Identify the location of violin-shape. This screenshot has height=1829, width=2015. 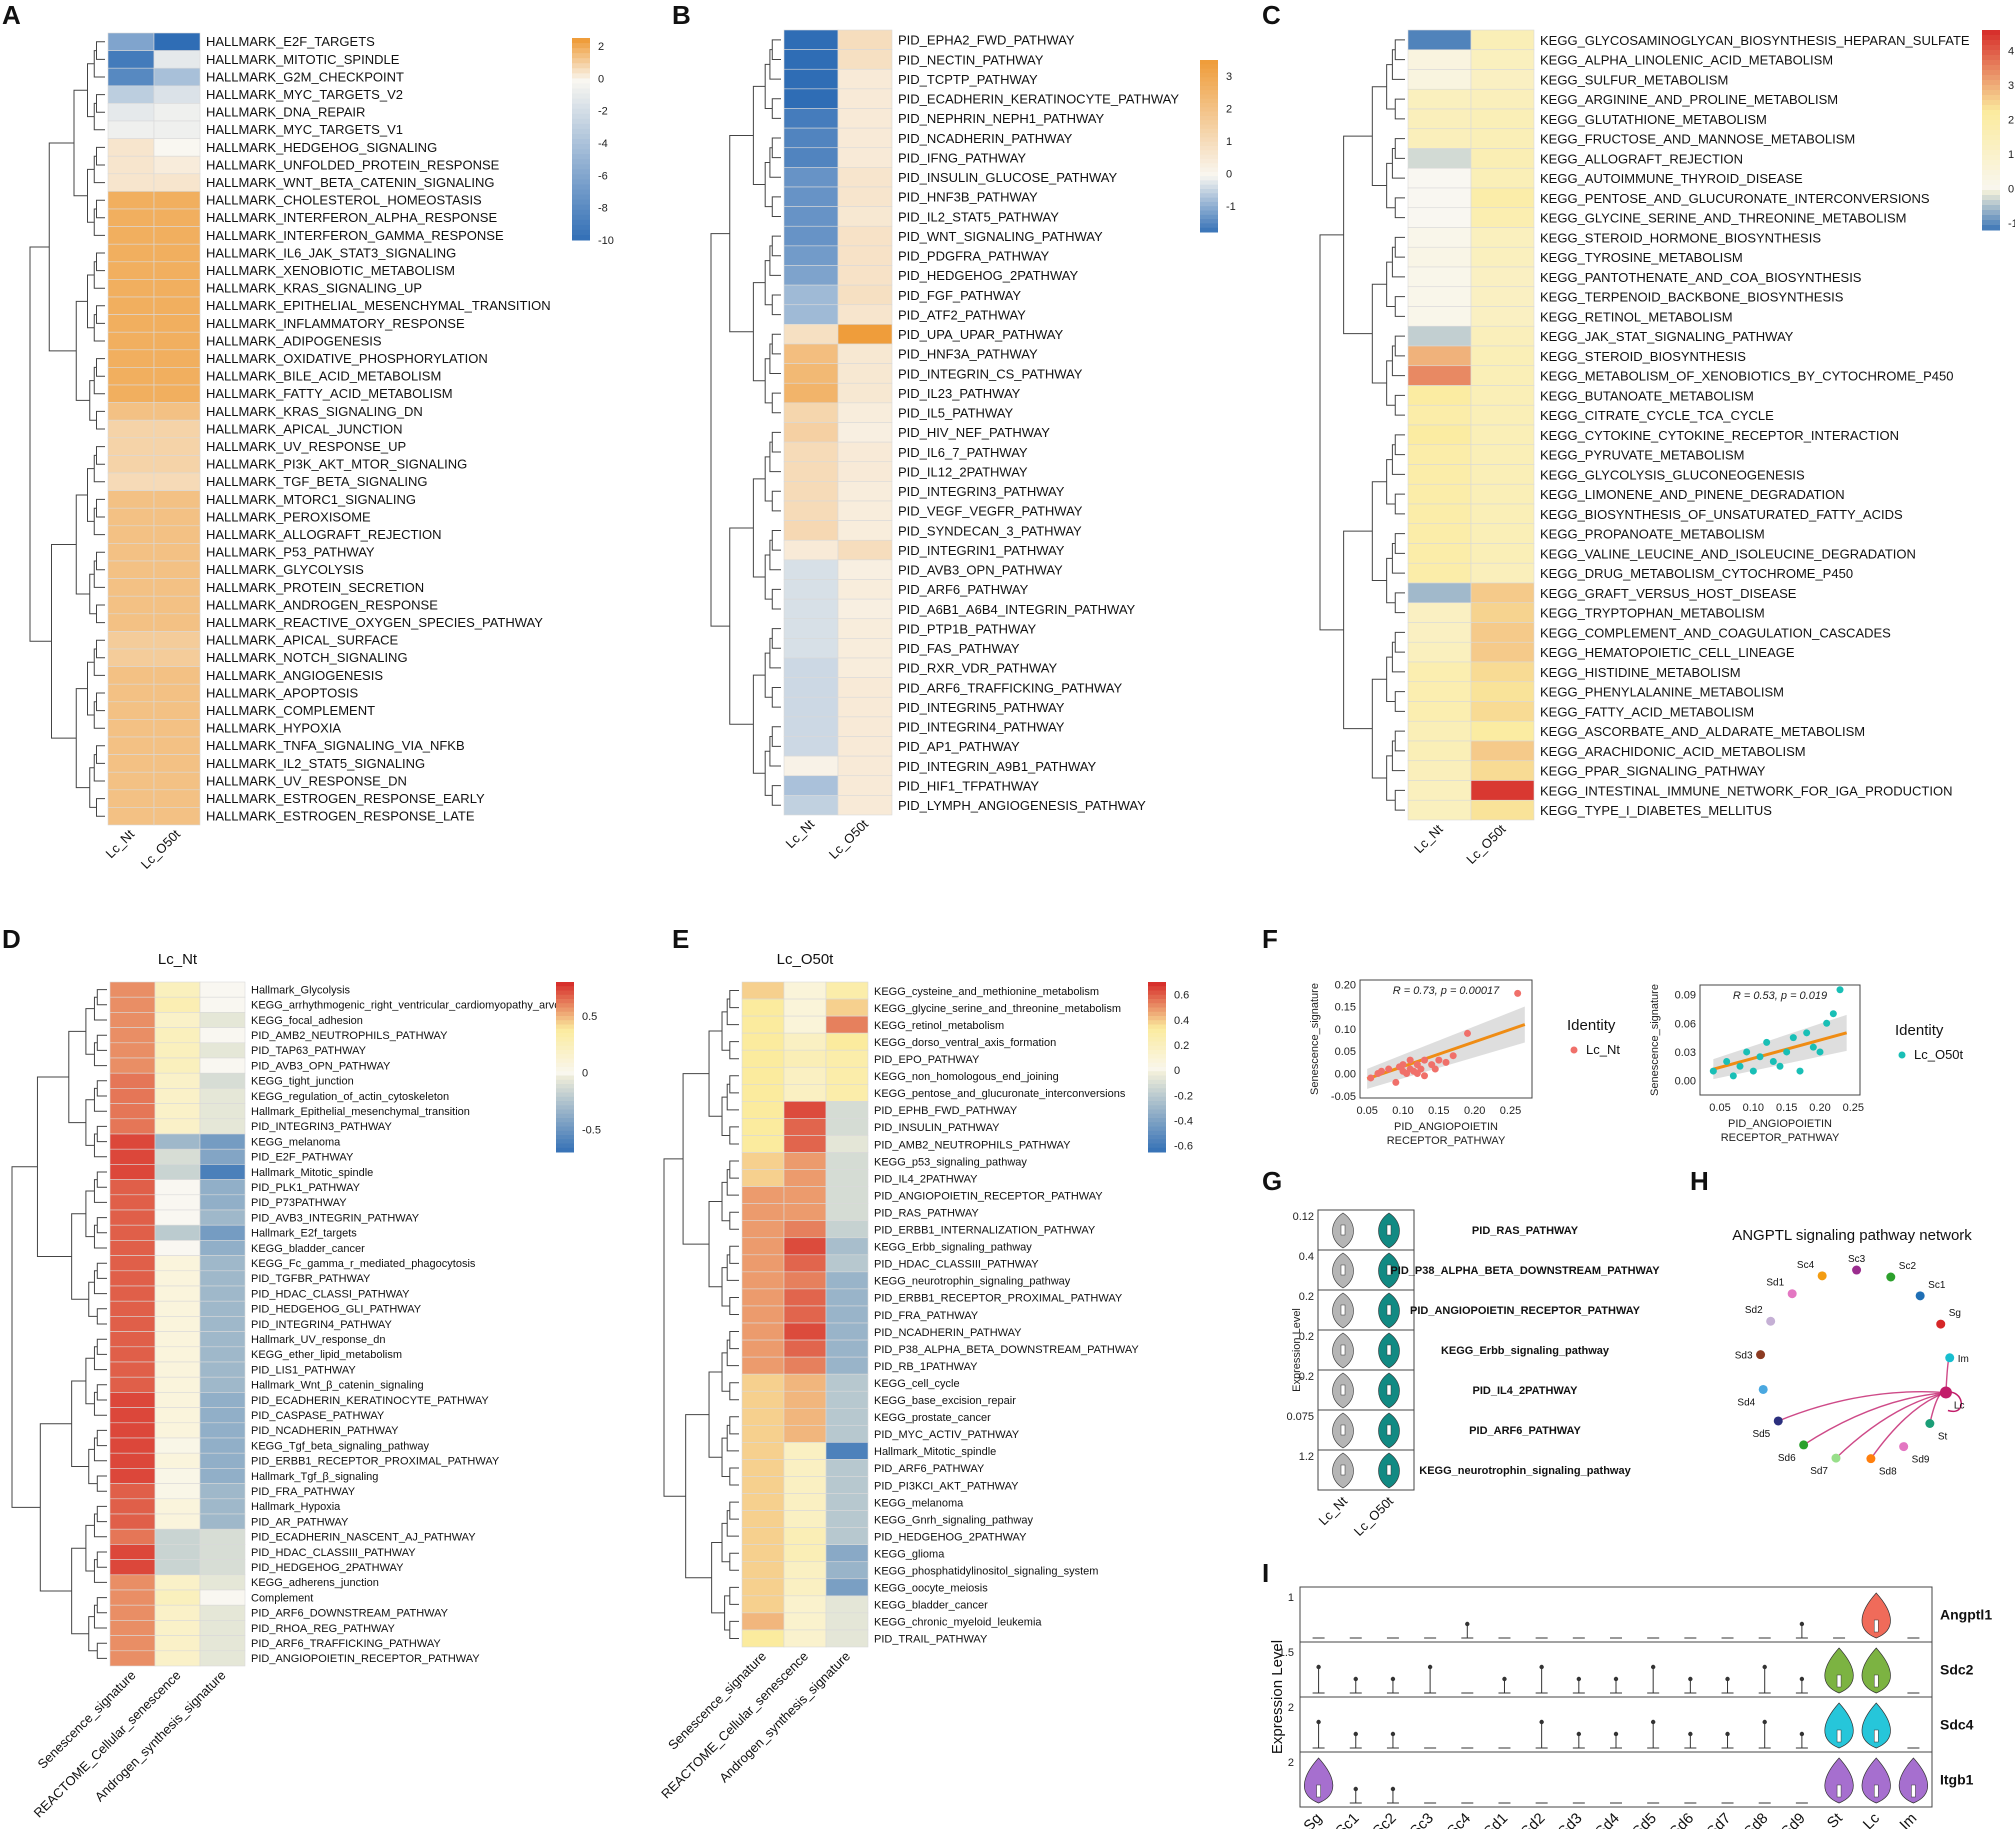
(1913, 1780).